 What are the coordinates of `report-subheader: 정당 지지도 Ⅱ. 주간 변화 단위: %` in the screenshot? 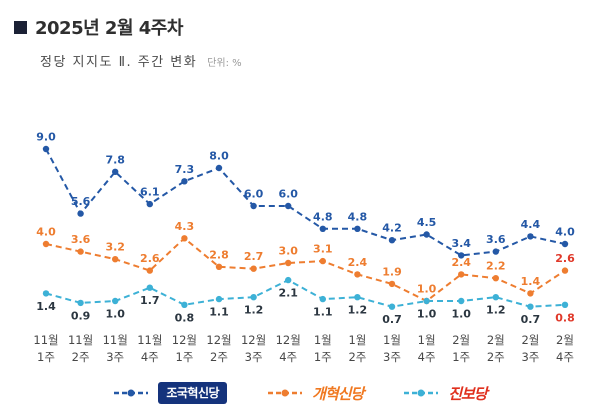 It's located at (320, 60).